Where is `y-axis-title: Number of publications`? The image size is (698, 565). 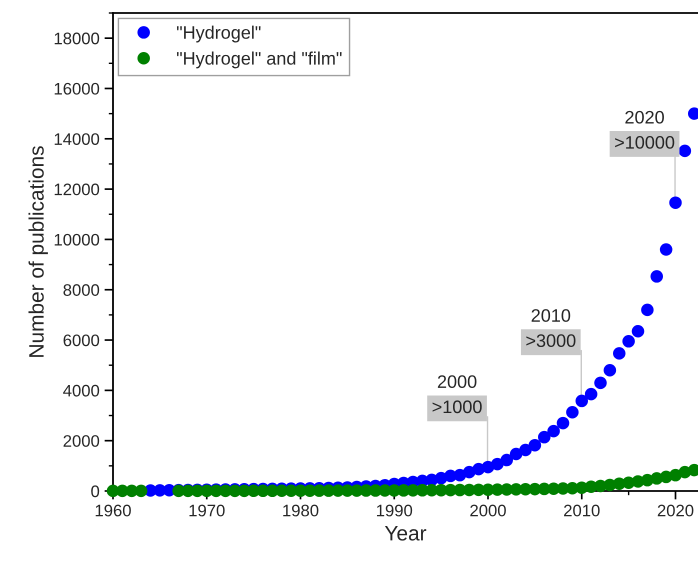
y-axis-title: Number of publications is located at coordinates (38, 251).